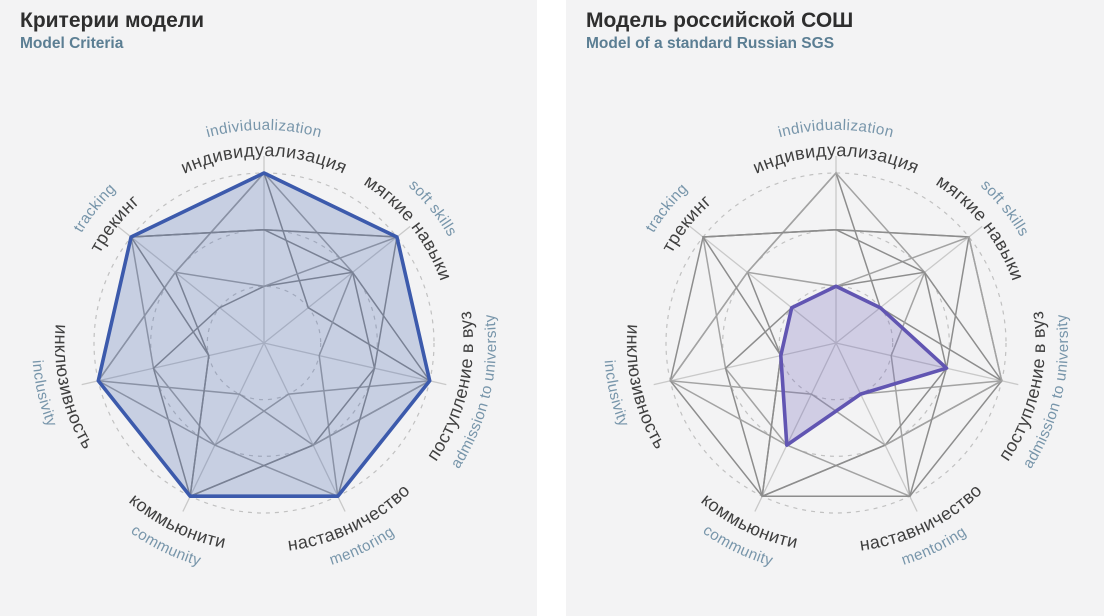 The height and width of the screenshot is (616, 1104). I want to click on highlight-polygon, so click(864, 365).